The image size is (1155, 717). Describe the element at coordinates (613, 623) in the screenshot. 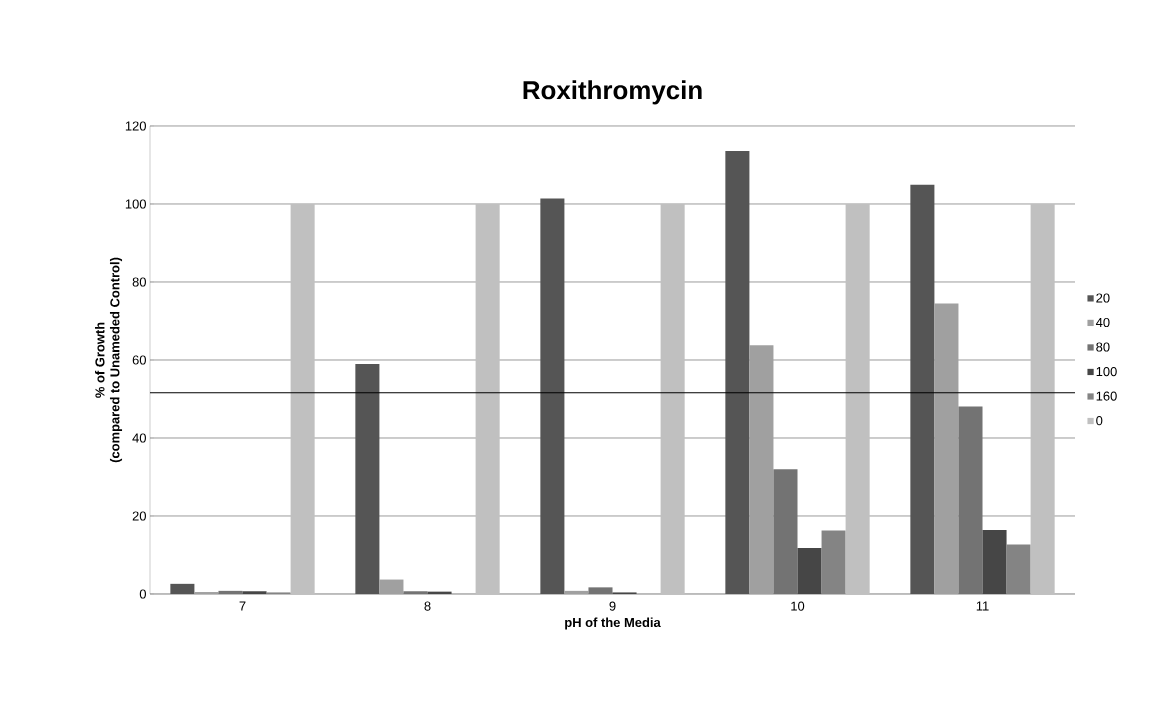

I see `x-axis-title: pH of the Media` at that location.